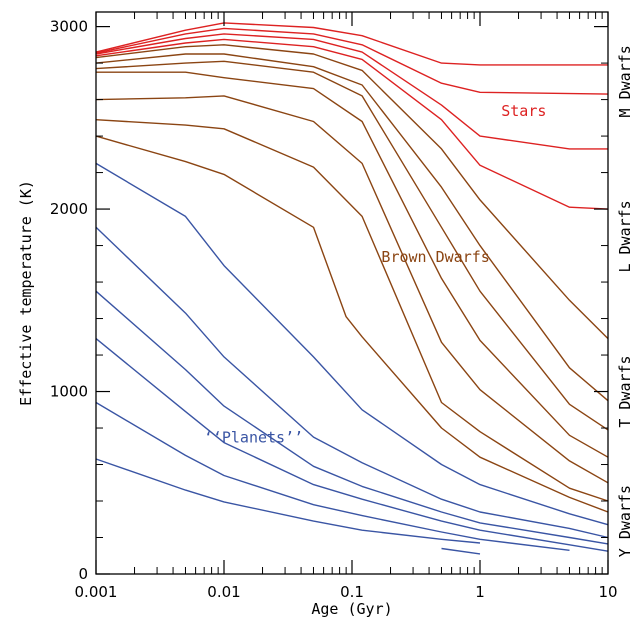 This screenshot has width=644, height=626. What do you see at coordinates (625, 236) in the screenshot?
I see `spectral-class-label: L Dwarfs` at bounding box center [625, 236].